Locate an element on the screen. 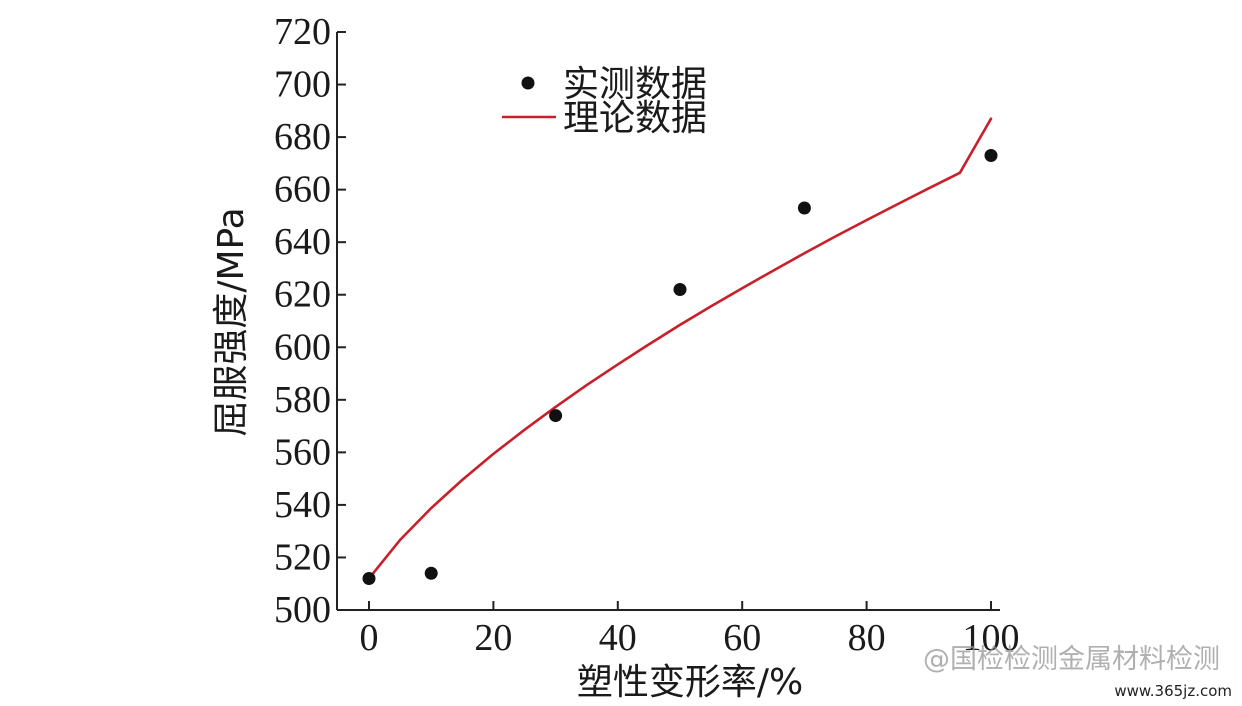 This screenshot has width=1242, height=706. legend-label-measured: 实测数据 is located at coordinates (635, 84).